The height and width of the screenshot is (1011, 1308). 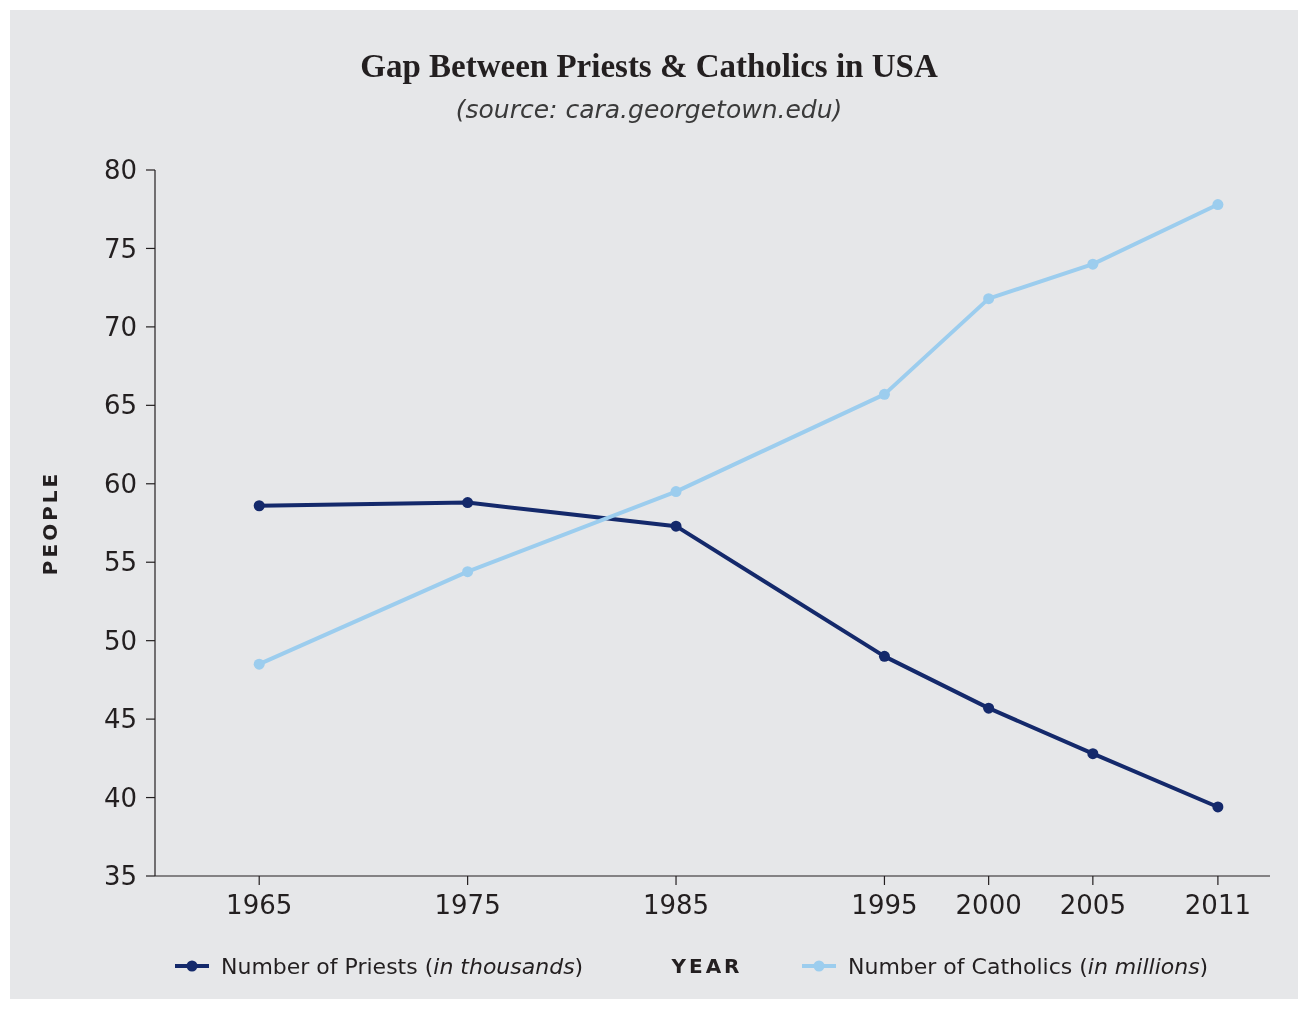 What do you see at coordinates (649, 109) in the screenshot?
I see `chart-subtitle: (source: cara.georgetown.edu)` at bounding box center [649, 109].